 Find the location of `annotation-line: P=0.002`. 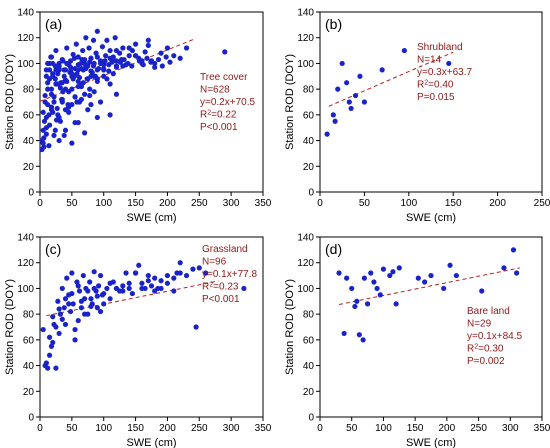

annotation-line: P=0.002 is located at coordinates (486, 361).